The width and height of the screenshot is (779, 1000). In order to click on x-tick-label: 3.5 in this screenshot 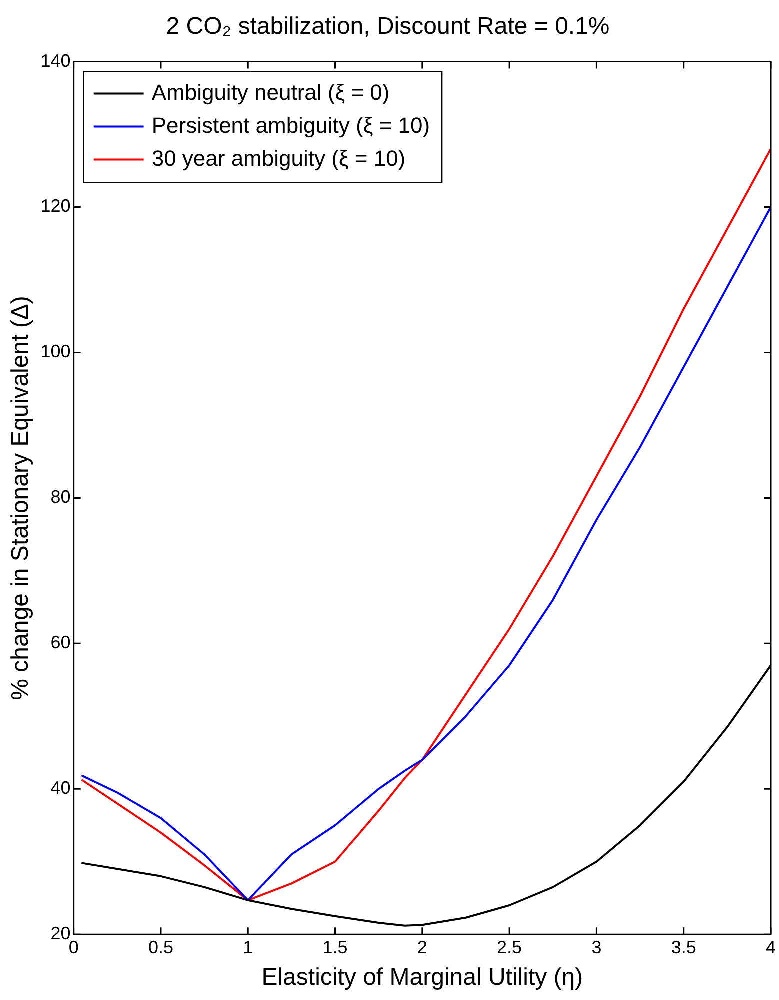, I will do `click(683, 947)`.